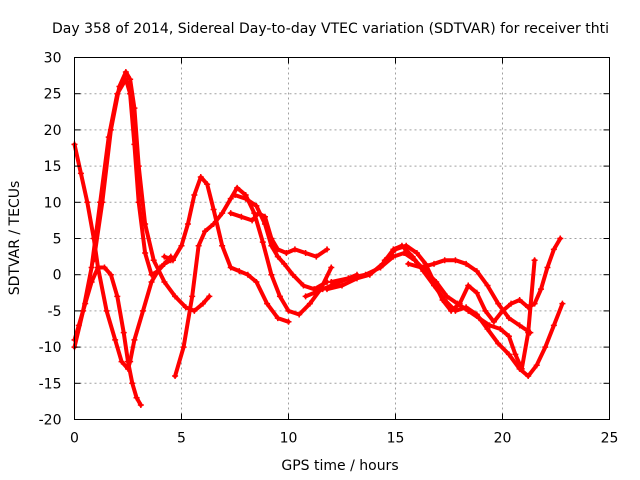 The image size is (640, 480). Describe the element at coordinates (57, 240) in the screenshot. I see `y-tick-label: 5` at that location.